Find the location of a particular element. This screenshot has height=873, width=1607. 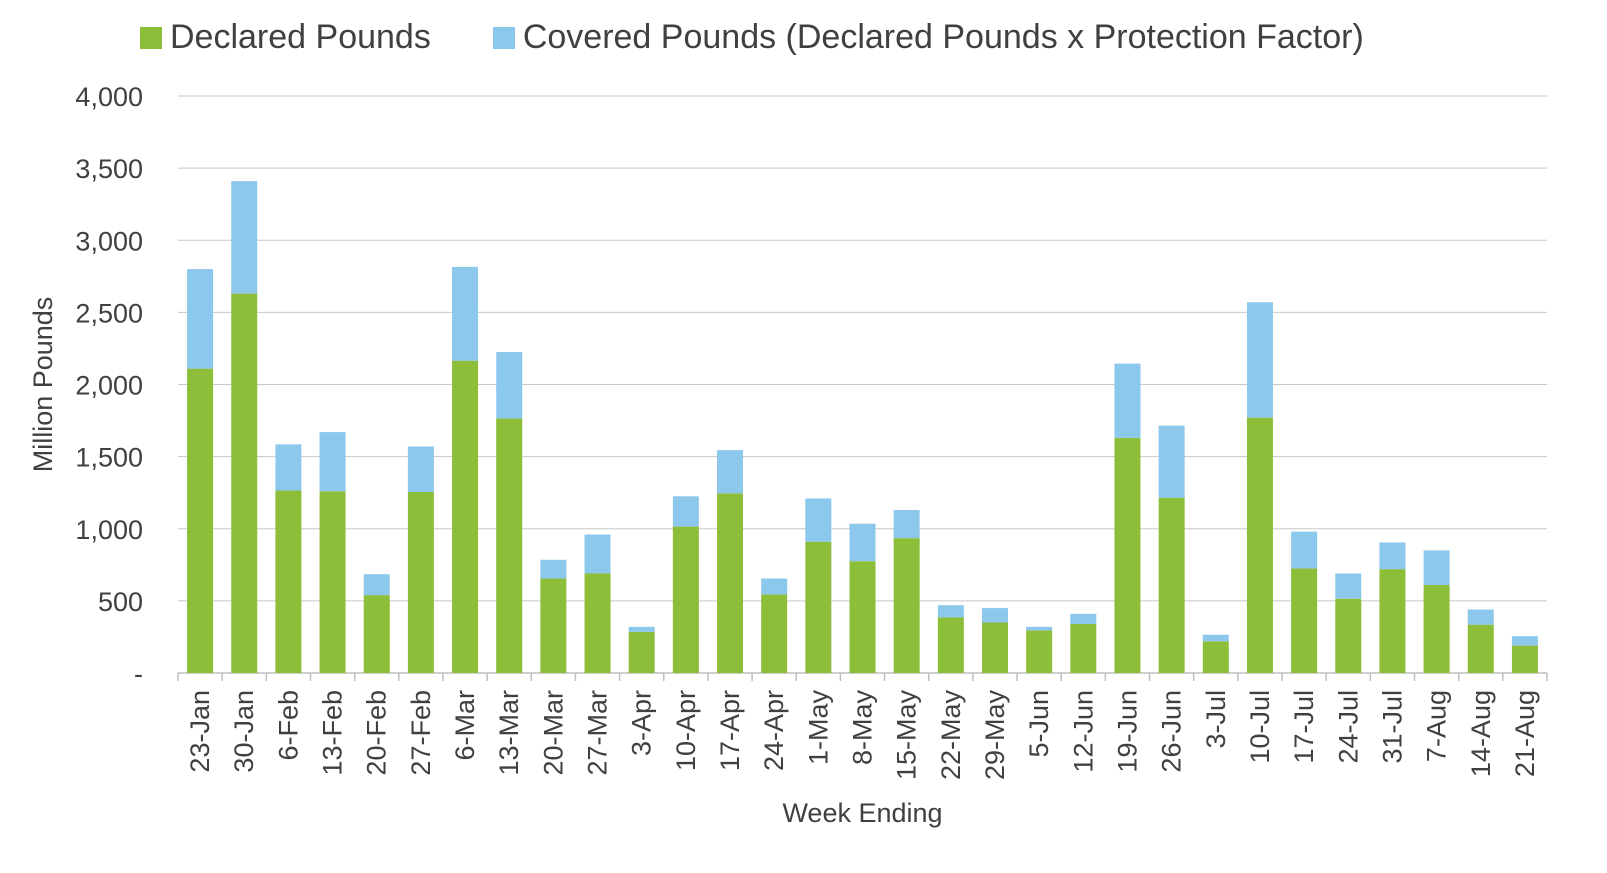

y-tick-label: 3,500 is located at coordinates (109, 169).